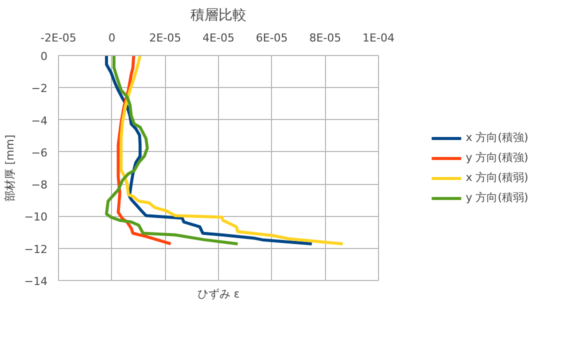 Image resolution: width=581 pixels, height=338 pixels. What do you see at coordinates (165, 38) in the screenshot?
I see `x-tick-label: 2E-05` at bounding box center [165, 38].